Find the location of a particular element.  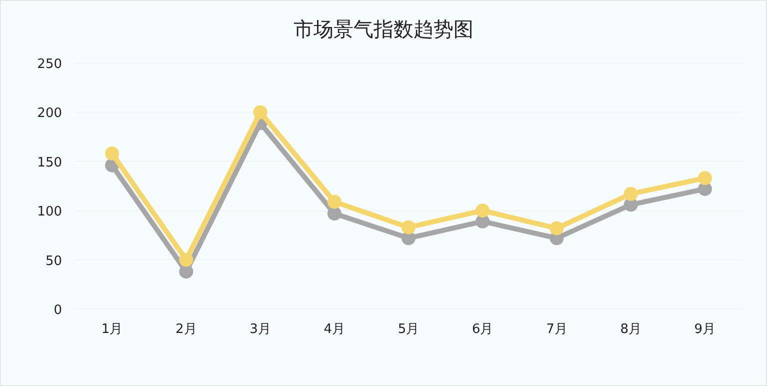

y-tick-label: 100 is located at coordinates (49, 212).